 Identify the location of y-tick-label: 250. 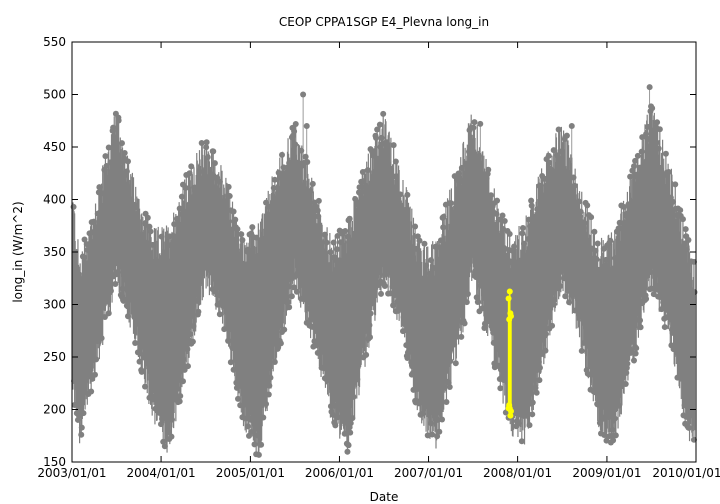
(54, 357).